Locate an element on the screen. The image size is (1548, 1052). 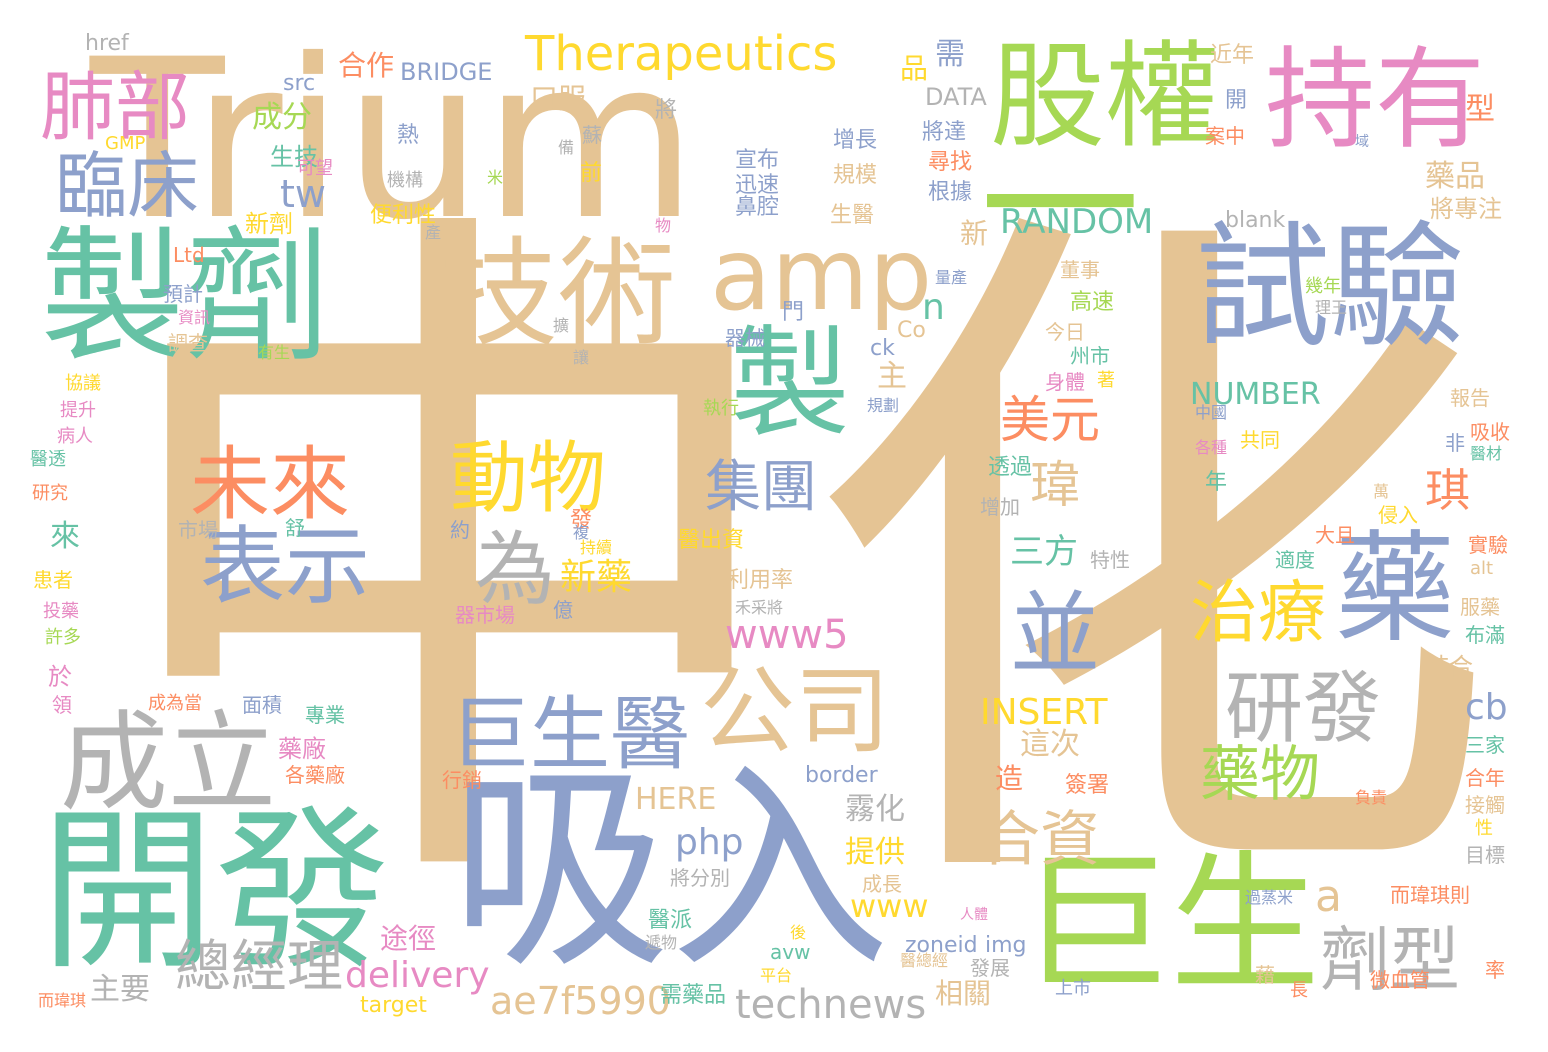
cloud-word: 生醫 is located at coordinates (852, 215).